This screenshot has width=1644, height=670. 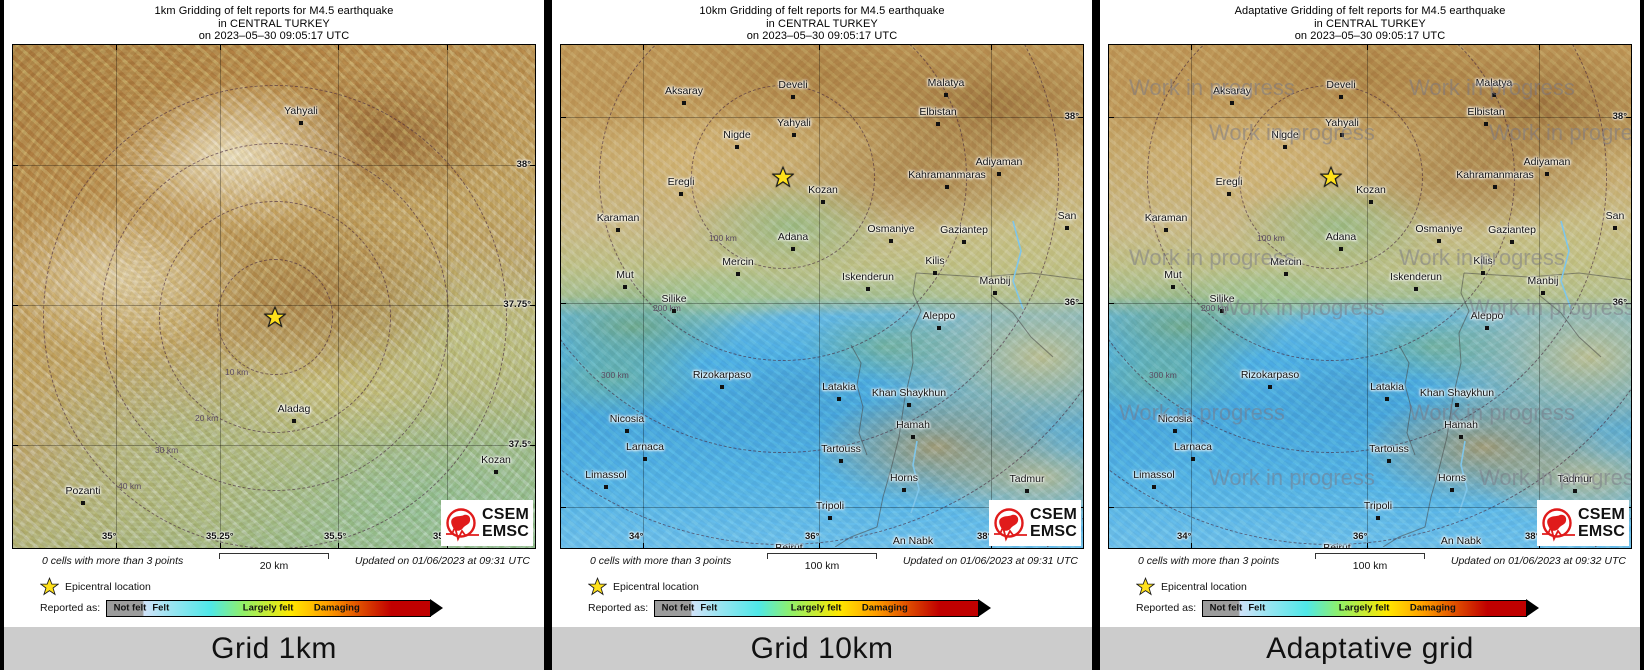 What do you see at coordinates (130, 486) in the screenshot?
I see `ring-label-3: 40 km` at bounding box center [130, 486].